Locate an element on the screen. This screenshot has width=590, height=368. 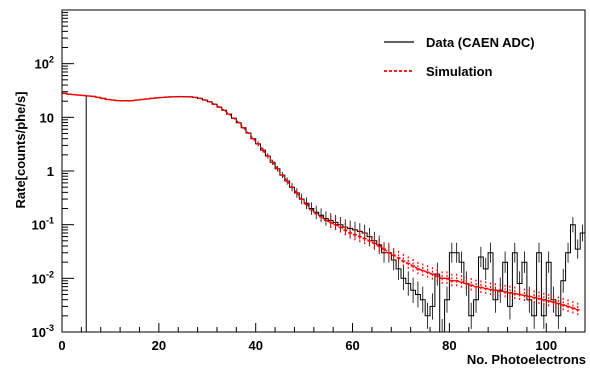
y-tick-label-1: 10⁻² is located at coordinates (43, 277).